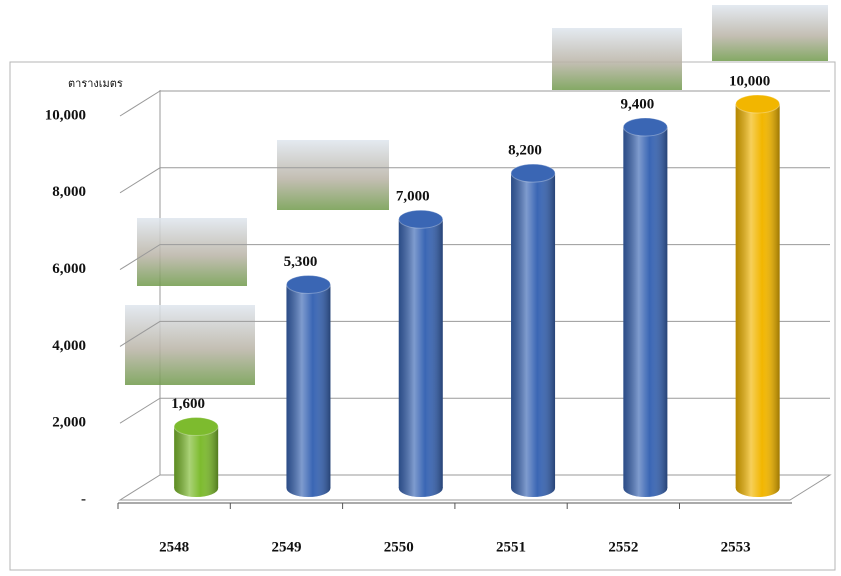 The width and height of the screenshot is (841, 576). I want to click on value-label: 5,300, so click(301, 262).